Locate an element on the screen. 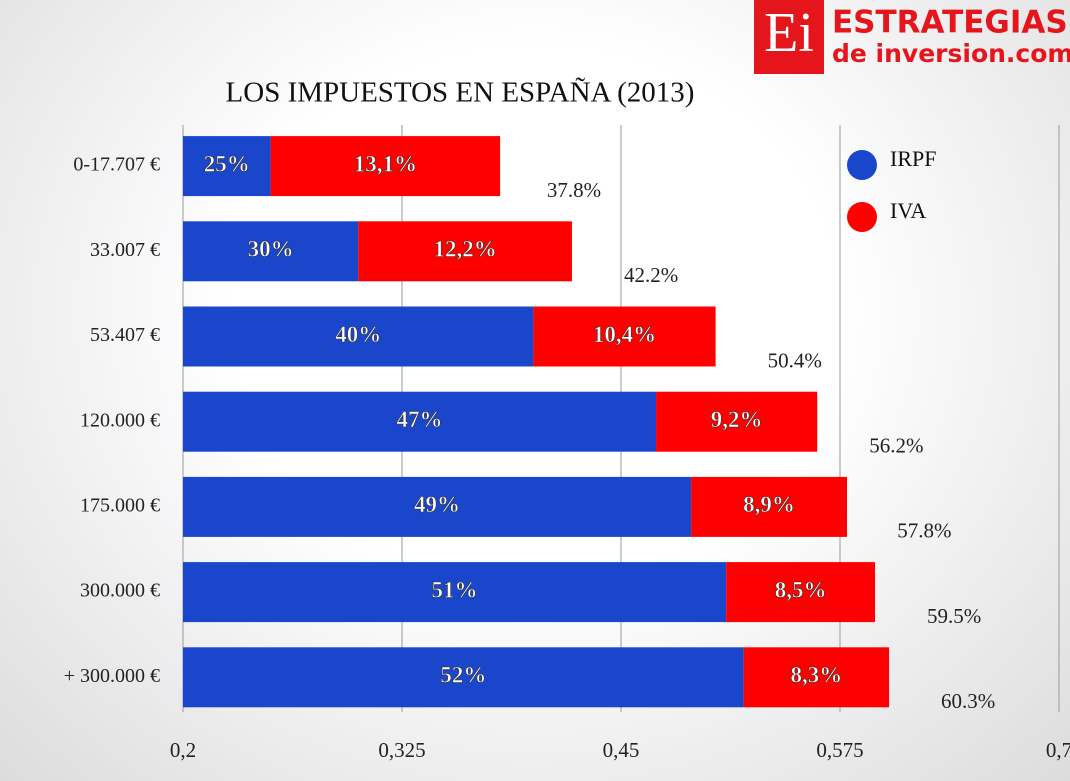 This screenshot has height=781, width=1070. data-label: 52% is located at coordinates (463, 675).